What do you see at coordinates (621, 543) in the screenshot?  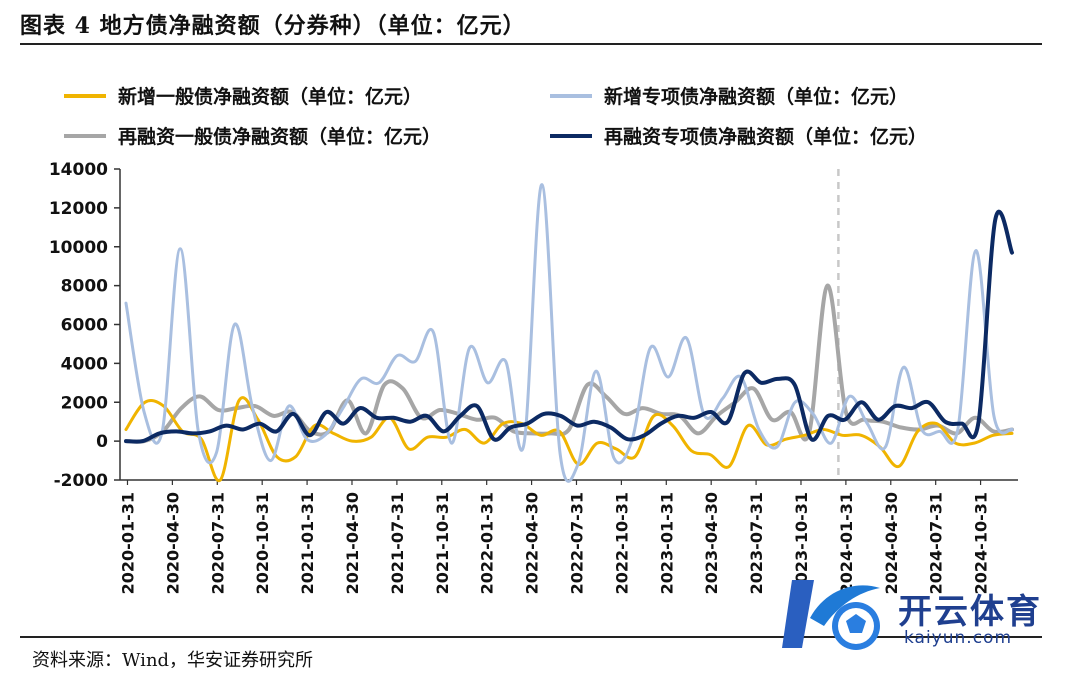 I see `x-tick-label: 2022-10-31` at bounding box center [621, 543].